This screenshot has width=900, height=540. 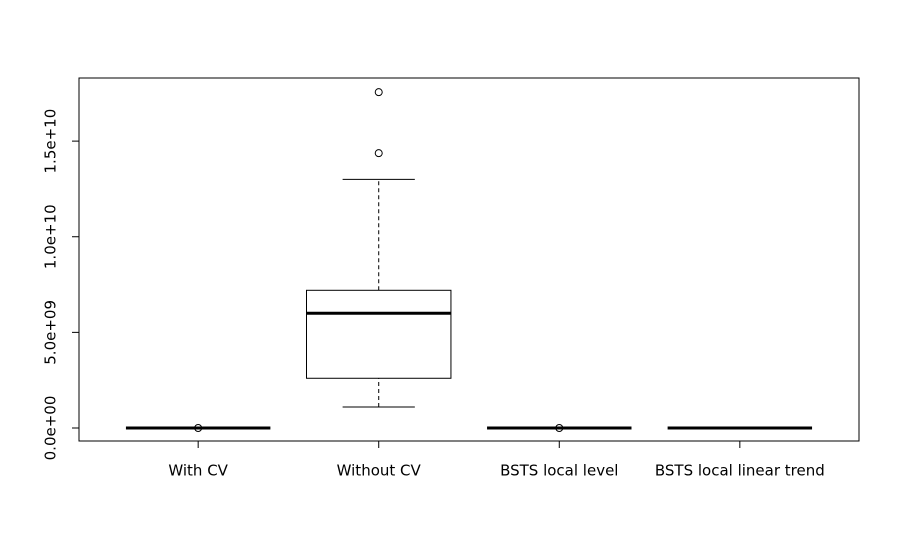 What do you see at coordinates (198, 471) in the screenshot?
I see `x-tick-label: With CV` at bounding box center [198, 471].